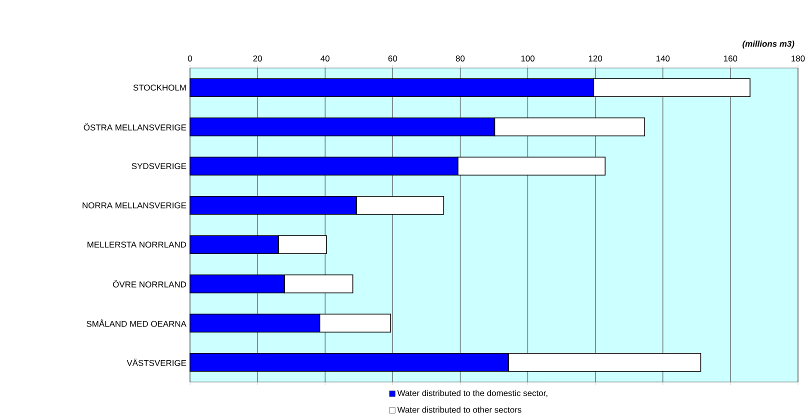  Describe the element at coordinates (528, 58) in the screenshot. I see `x-tick-label: 100` at that location.